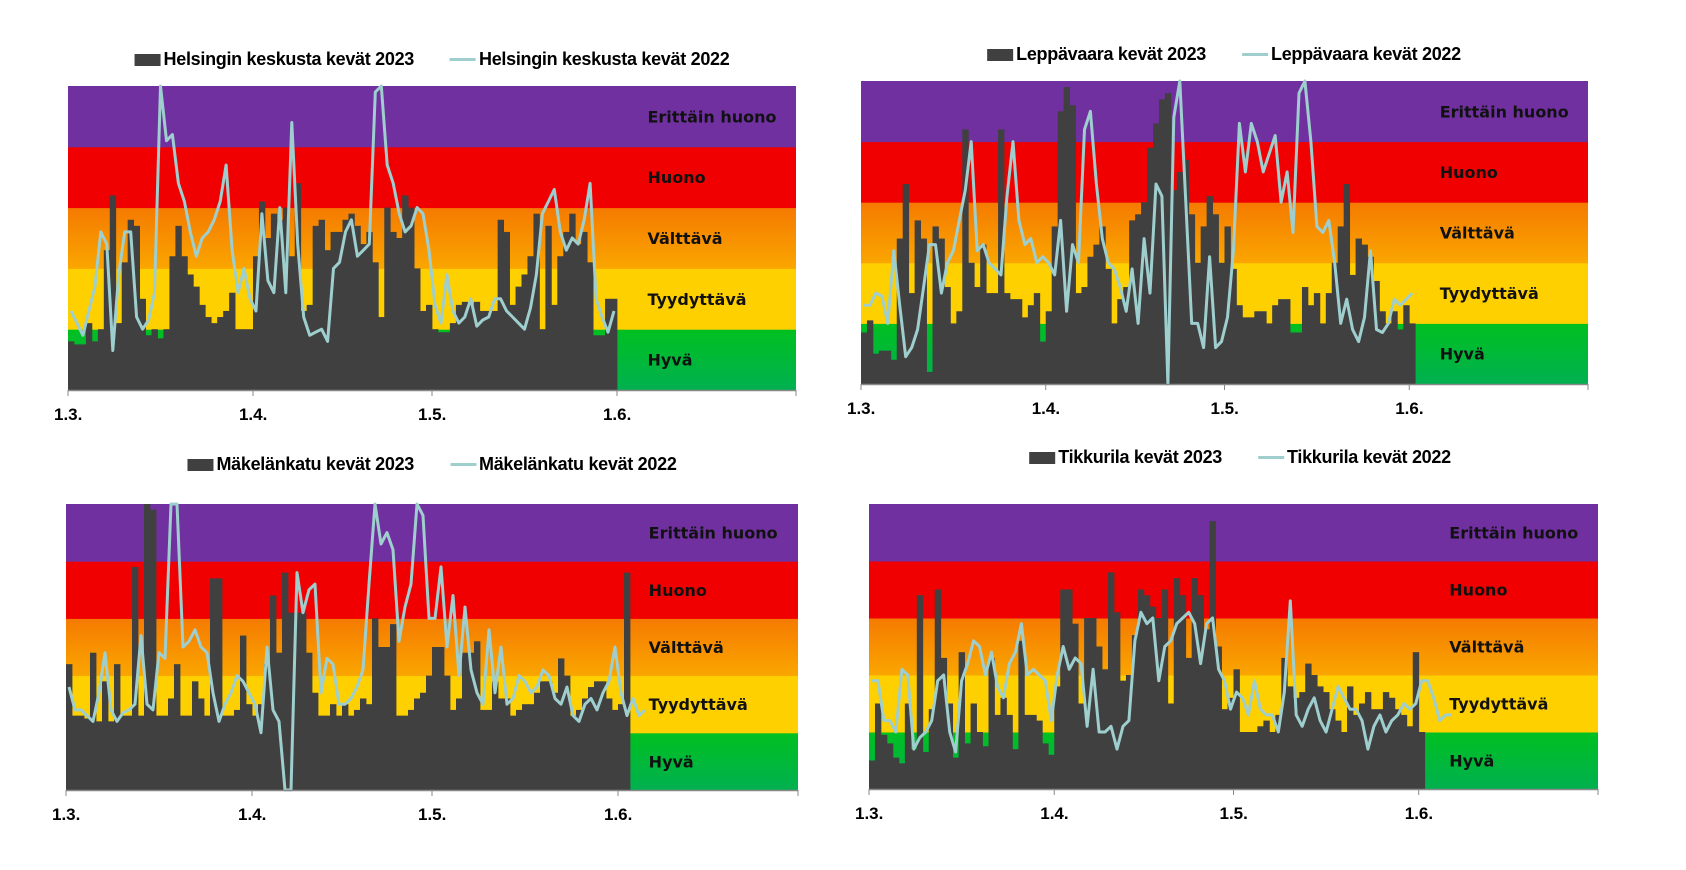  I want to click on band-välttävä, so click(432, 238).